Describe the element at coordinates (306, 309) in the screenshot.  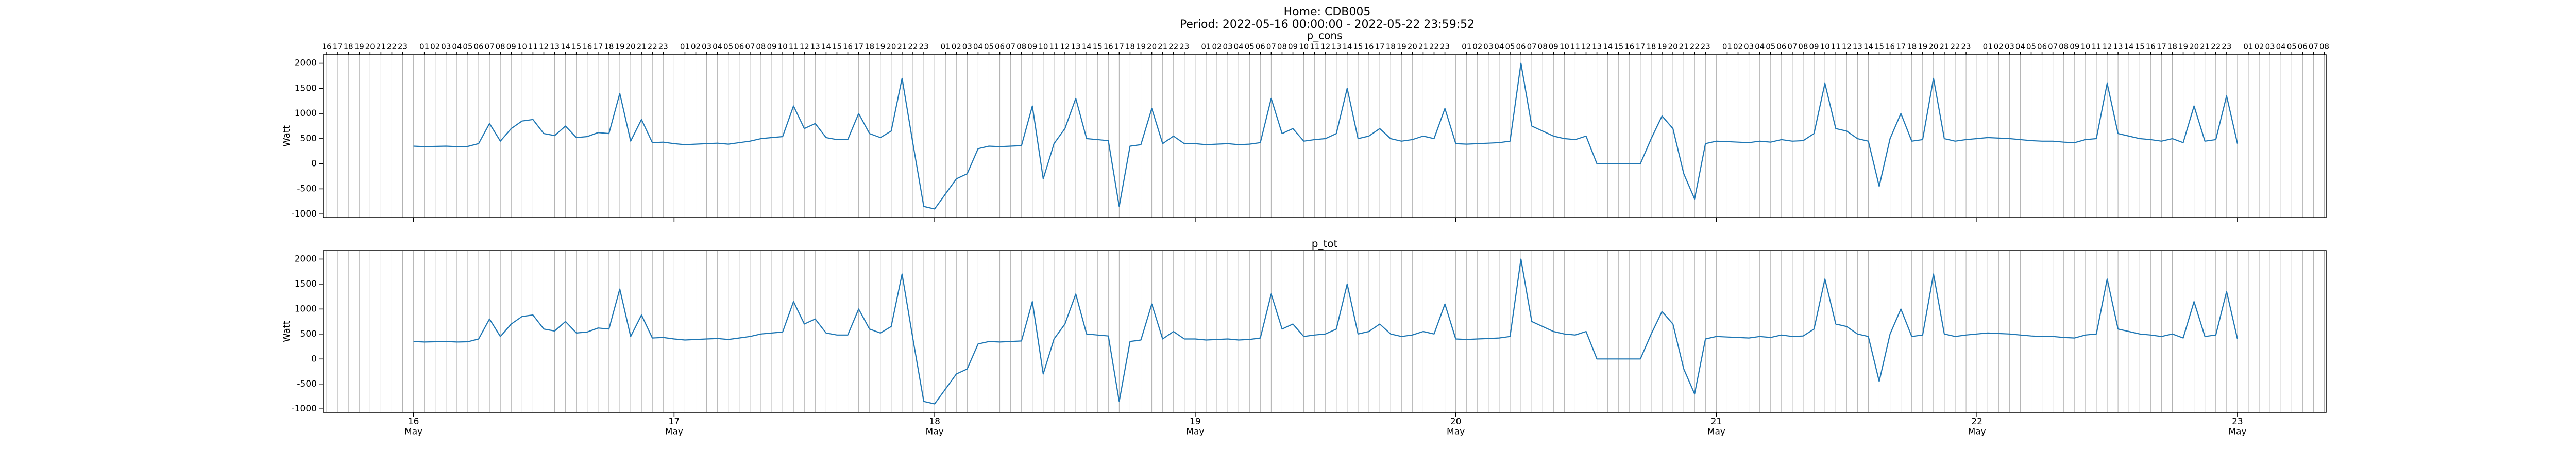
I see `y-tick-label: 1000` at that location.